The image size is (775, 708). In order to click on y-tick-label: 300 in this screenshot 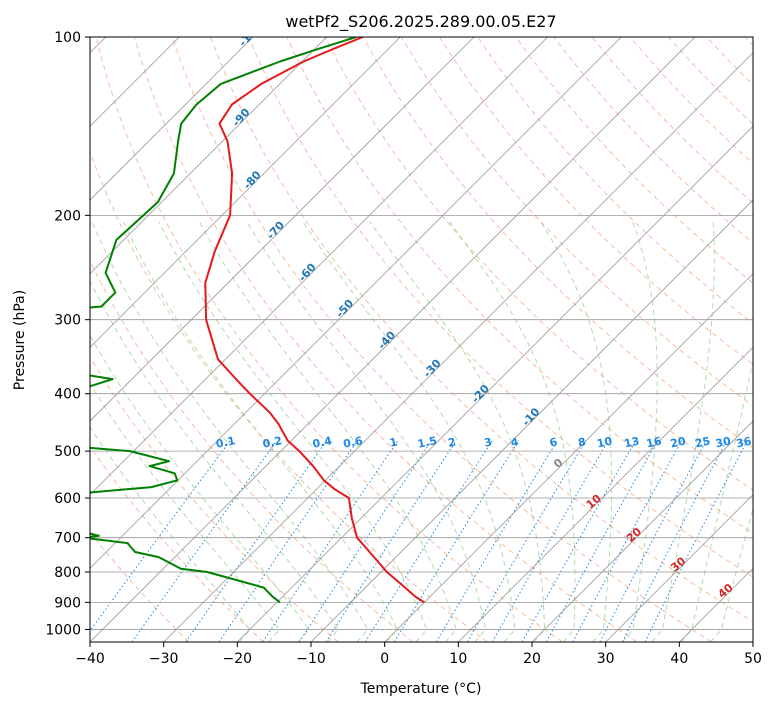, I will do `click(67, 321)`.